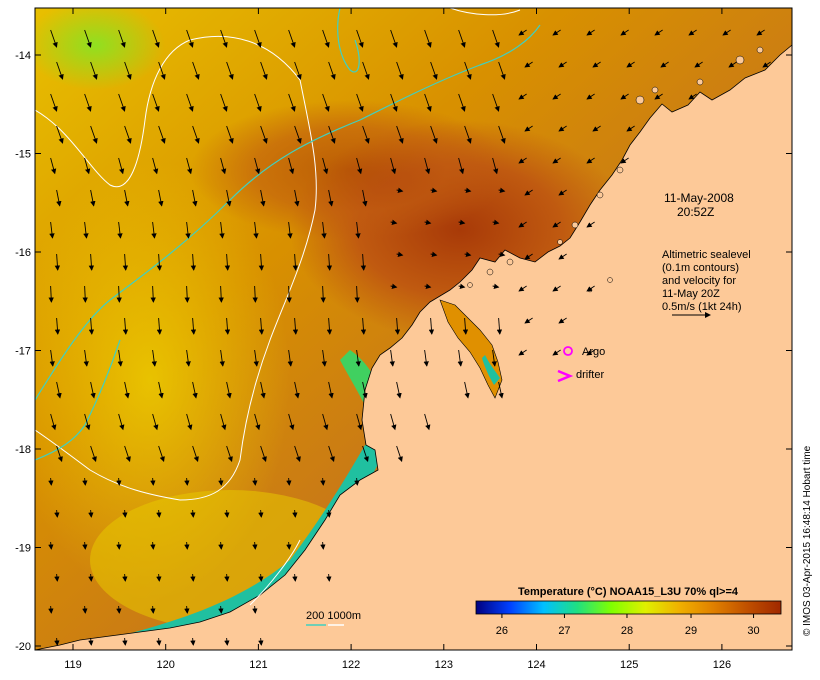 The height and width of the screenshot is (680, 820). What do you see at coordinates (100, 49) in the screenshot?
I see `green-patch-nw` at bounding box center [100, 49].